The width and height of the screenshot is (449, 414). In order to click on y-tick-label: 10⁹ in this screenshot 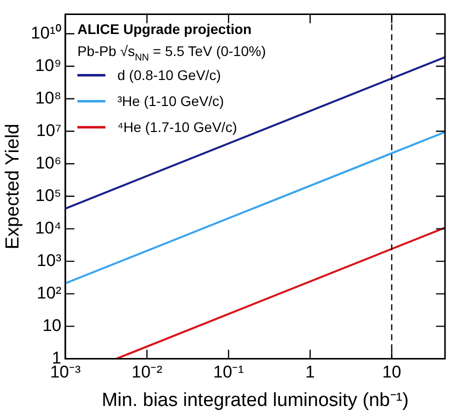, I will do `click(48, 65)`.